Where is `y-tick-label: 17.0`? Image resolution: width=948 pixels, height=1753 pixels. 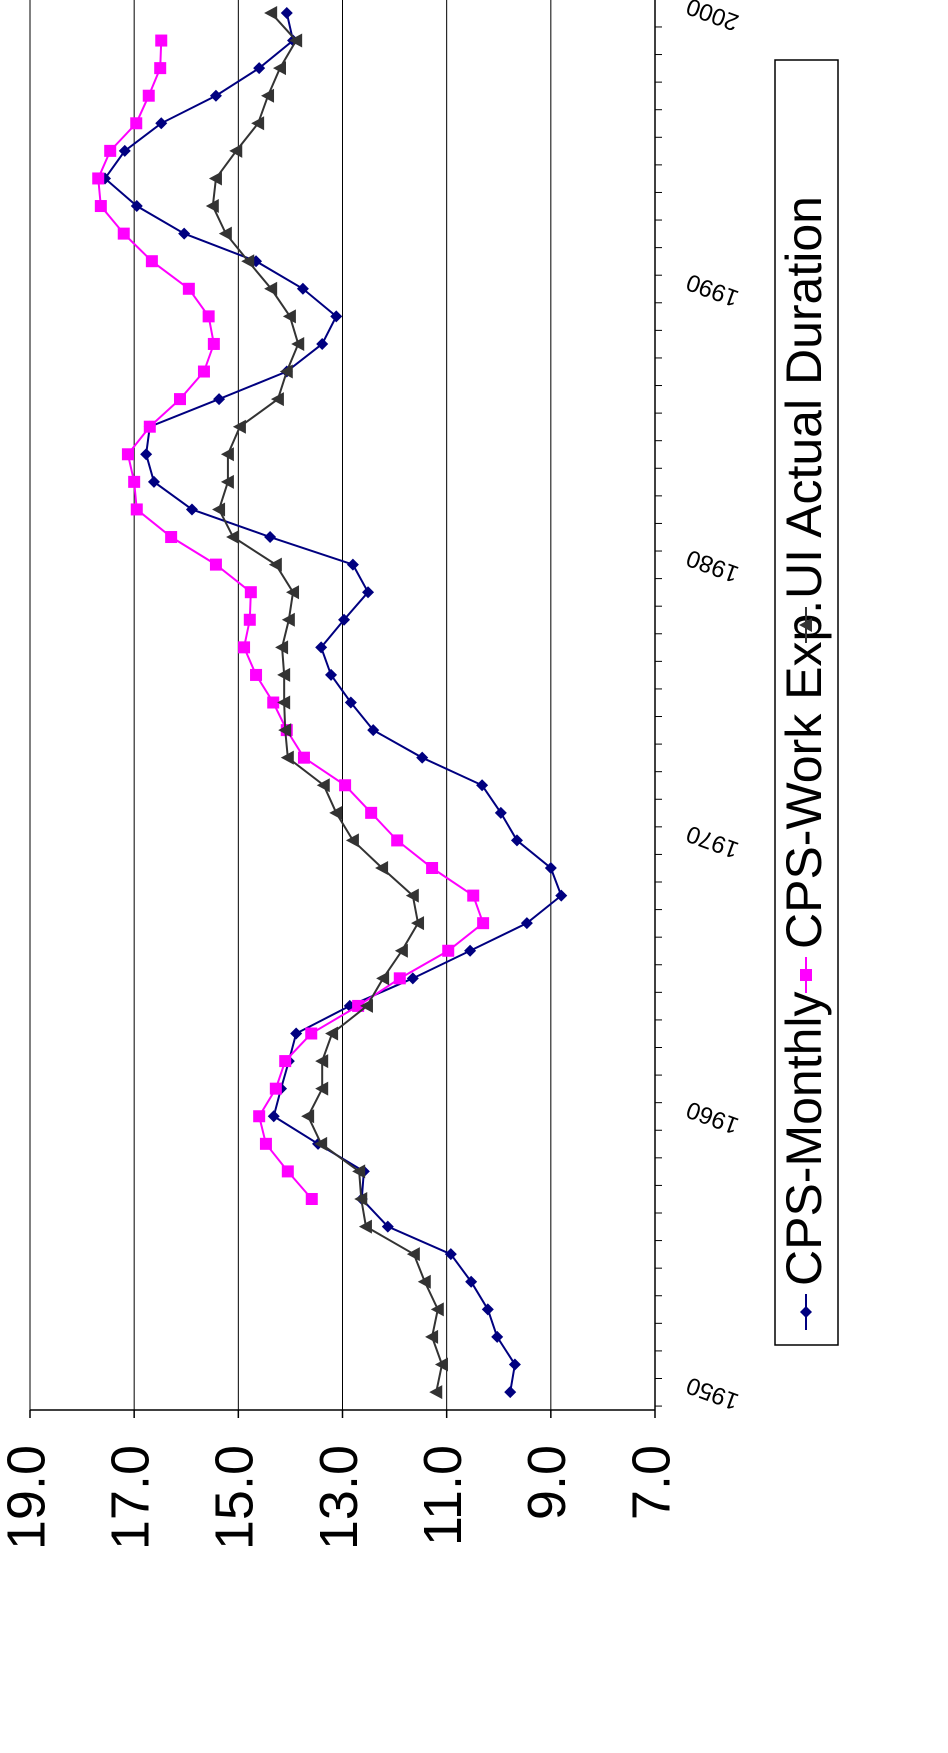 y-tick-label: 17.0 is located at coordinates (130, 1497).